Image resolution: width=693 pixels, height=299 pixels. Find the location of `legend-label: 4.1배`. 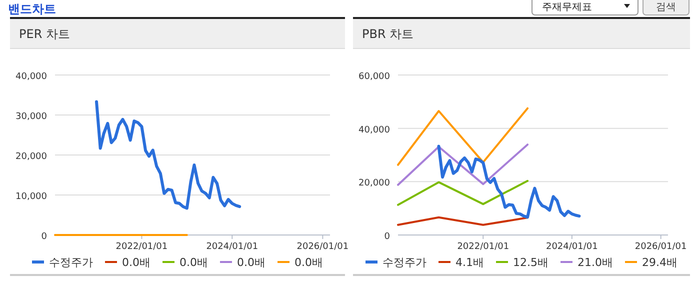

legend-label: 4.1배 is located at coordinates (470, 262).